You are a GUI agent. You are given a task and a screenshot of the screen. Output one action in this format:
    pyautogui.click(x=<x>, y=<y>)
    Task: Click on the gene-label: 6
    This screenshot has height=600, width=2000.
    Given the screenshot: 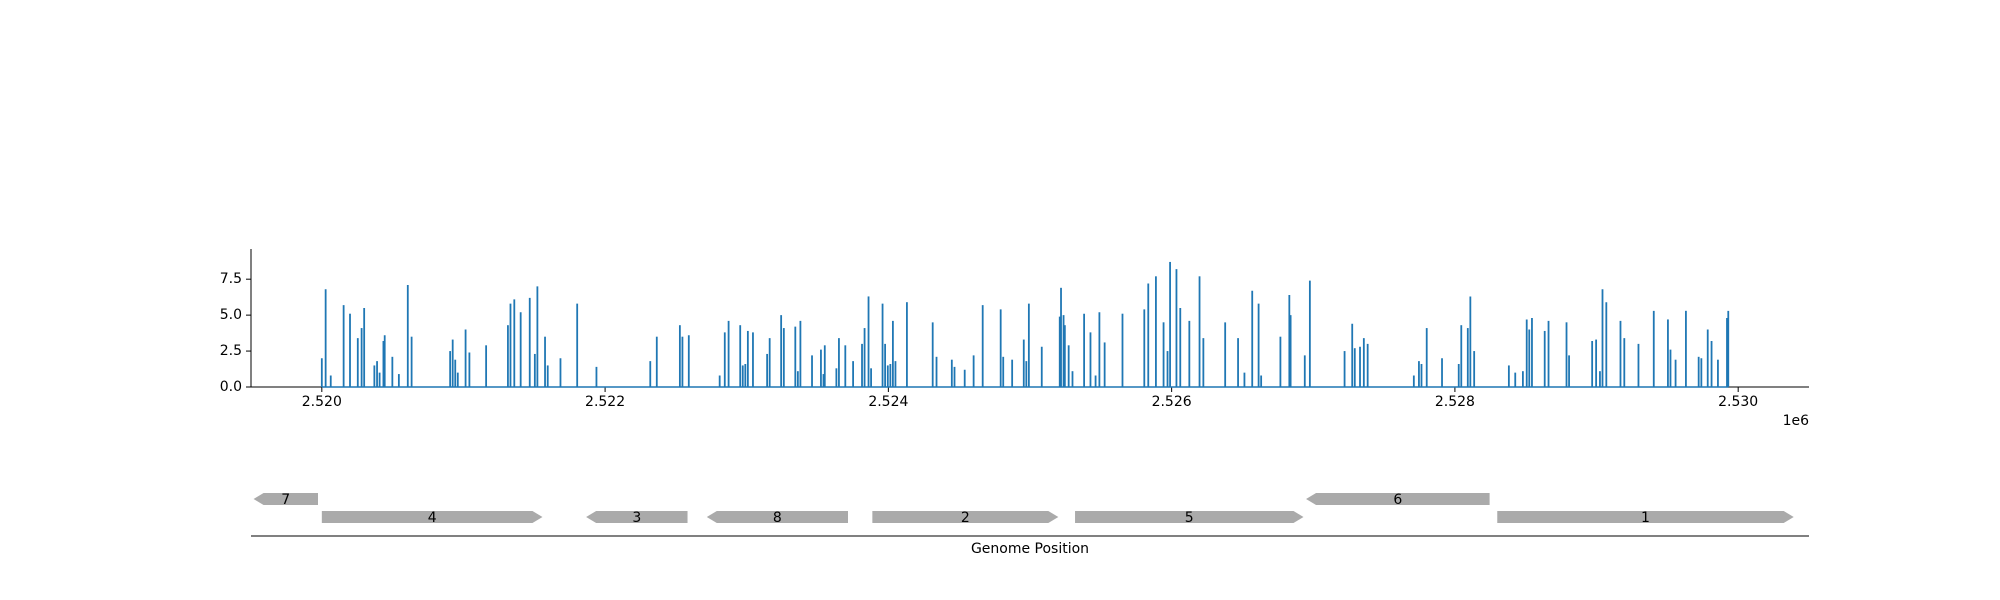 What is the action you would take?
    pyautogui.click(x=1397, y=500)
    